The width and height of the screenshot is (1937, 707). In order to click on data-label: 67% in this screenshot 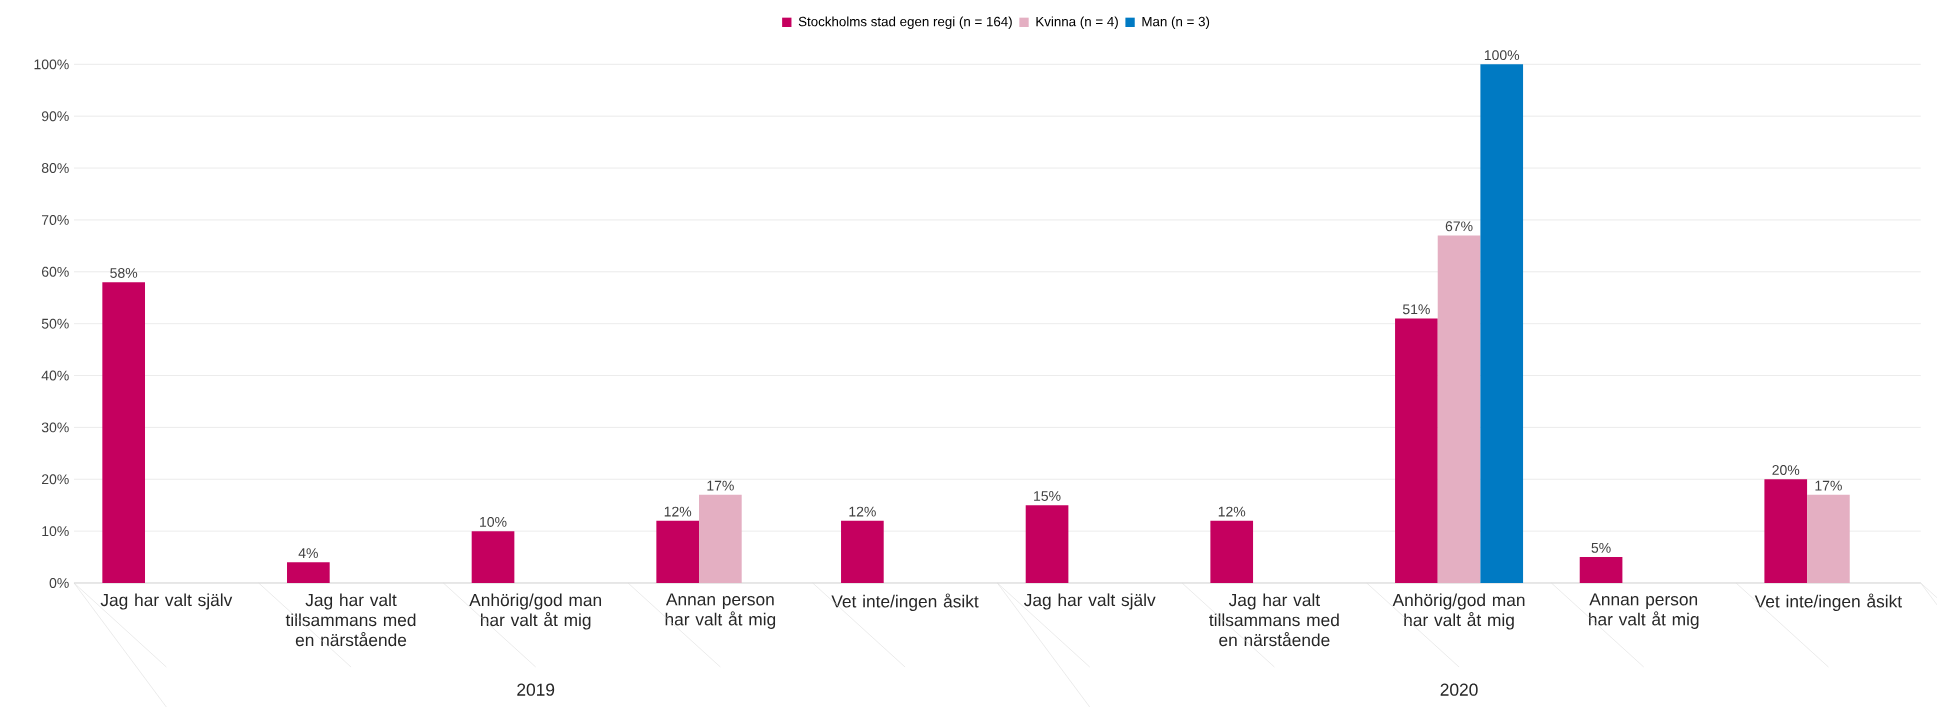, I will do `click(1459, 226)`.